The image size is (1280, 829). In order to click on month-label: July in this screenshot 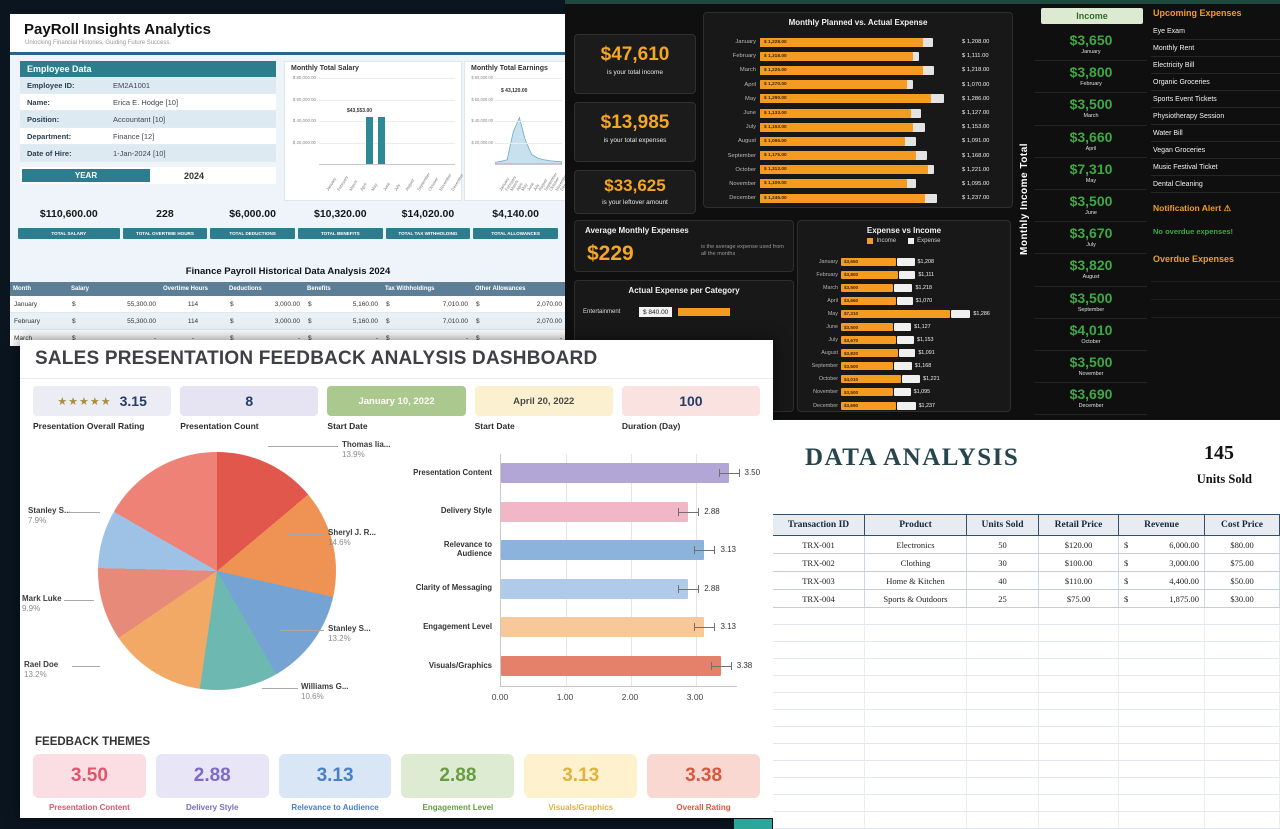, I will do `click(750, 127)`.